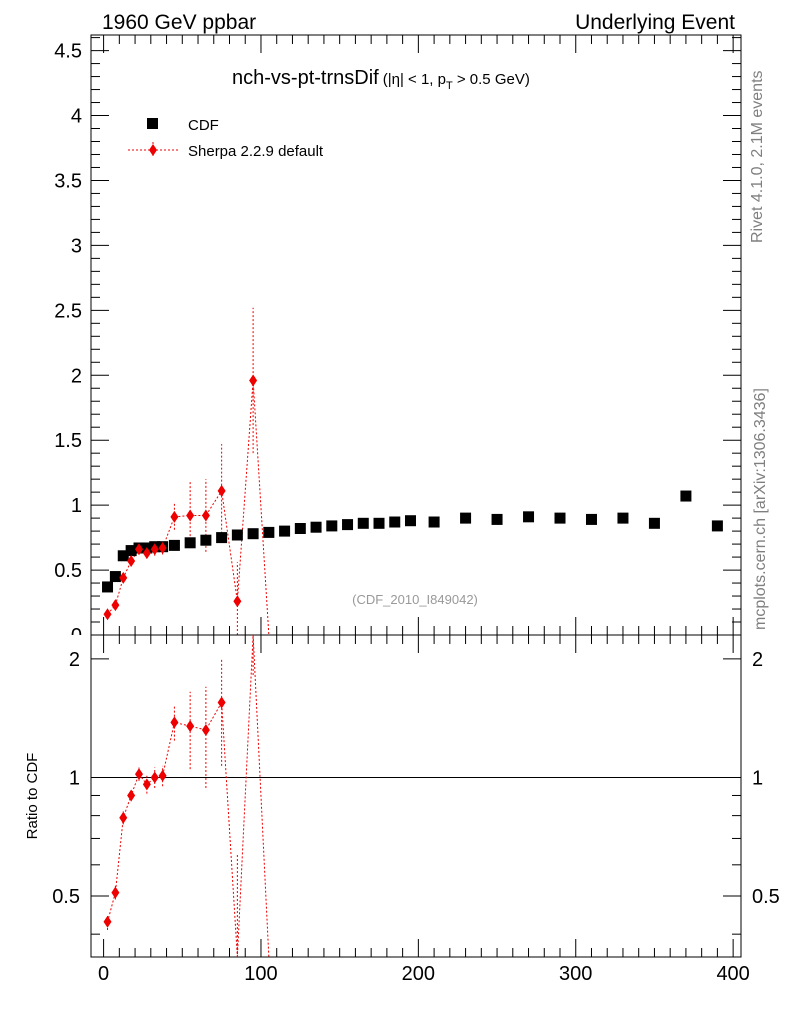  Describe the element at coordinates (74, 778) in the screenshot. I see `ratio-y-tick-label-left: 1` at that location.